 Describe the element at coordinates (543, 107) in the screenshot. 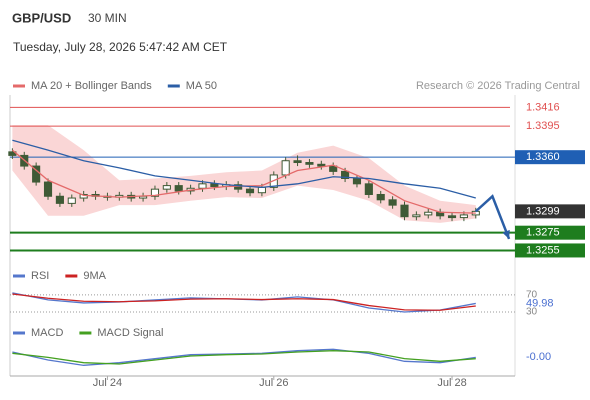

I see `level-label: 1.3416` at that location.